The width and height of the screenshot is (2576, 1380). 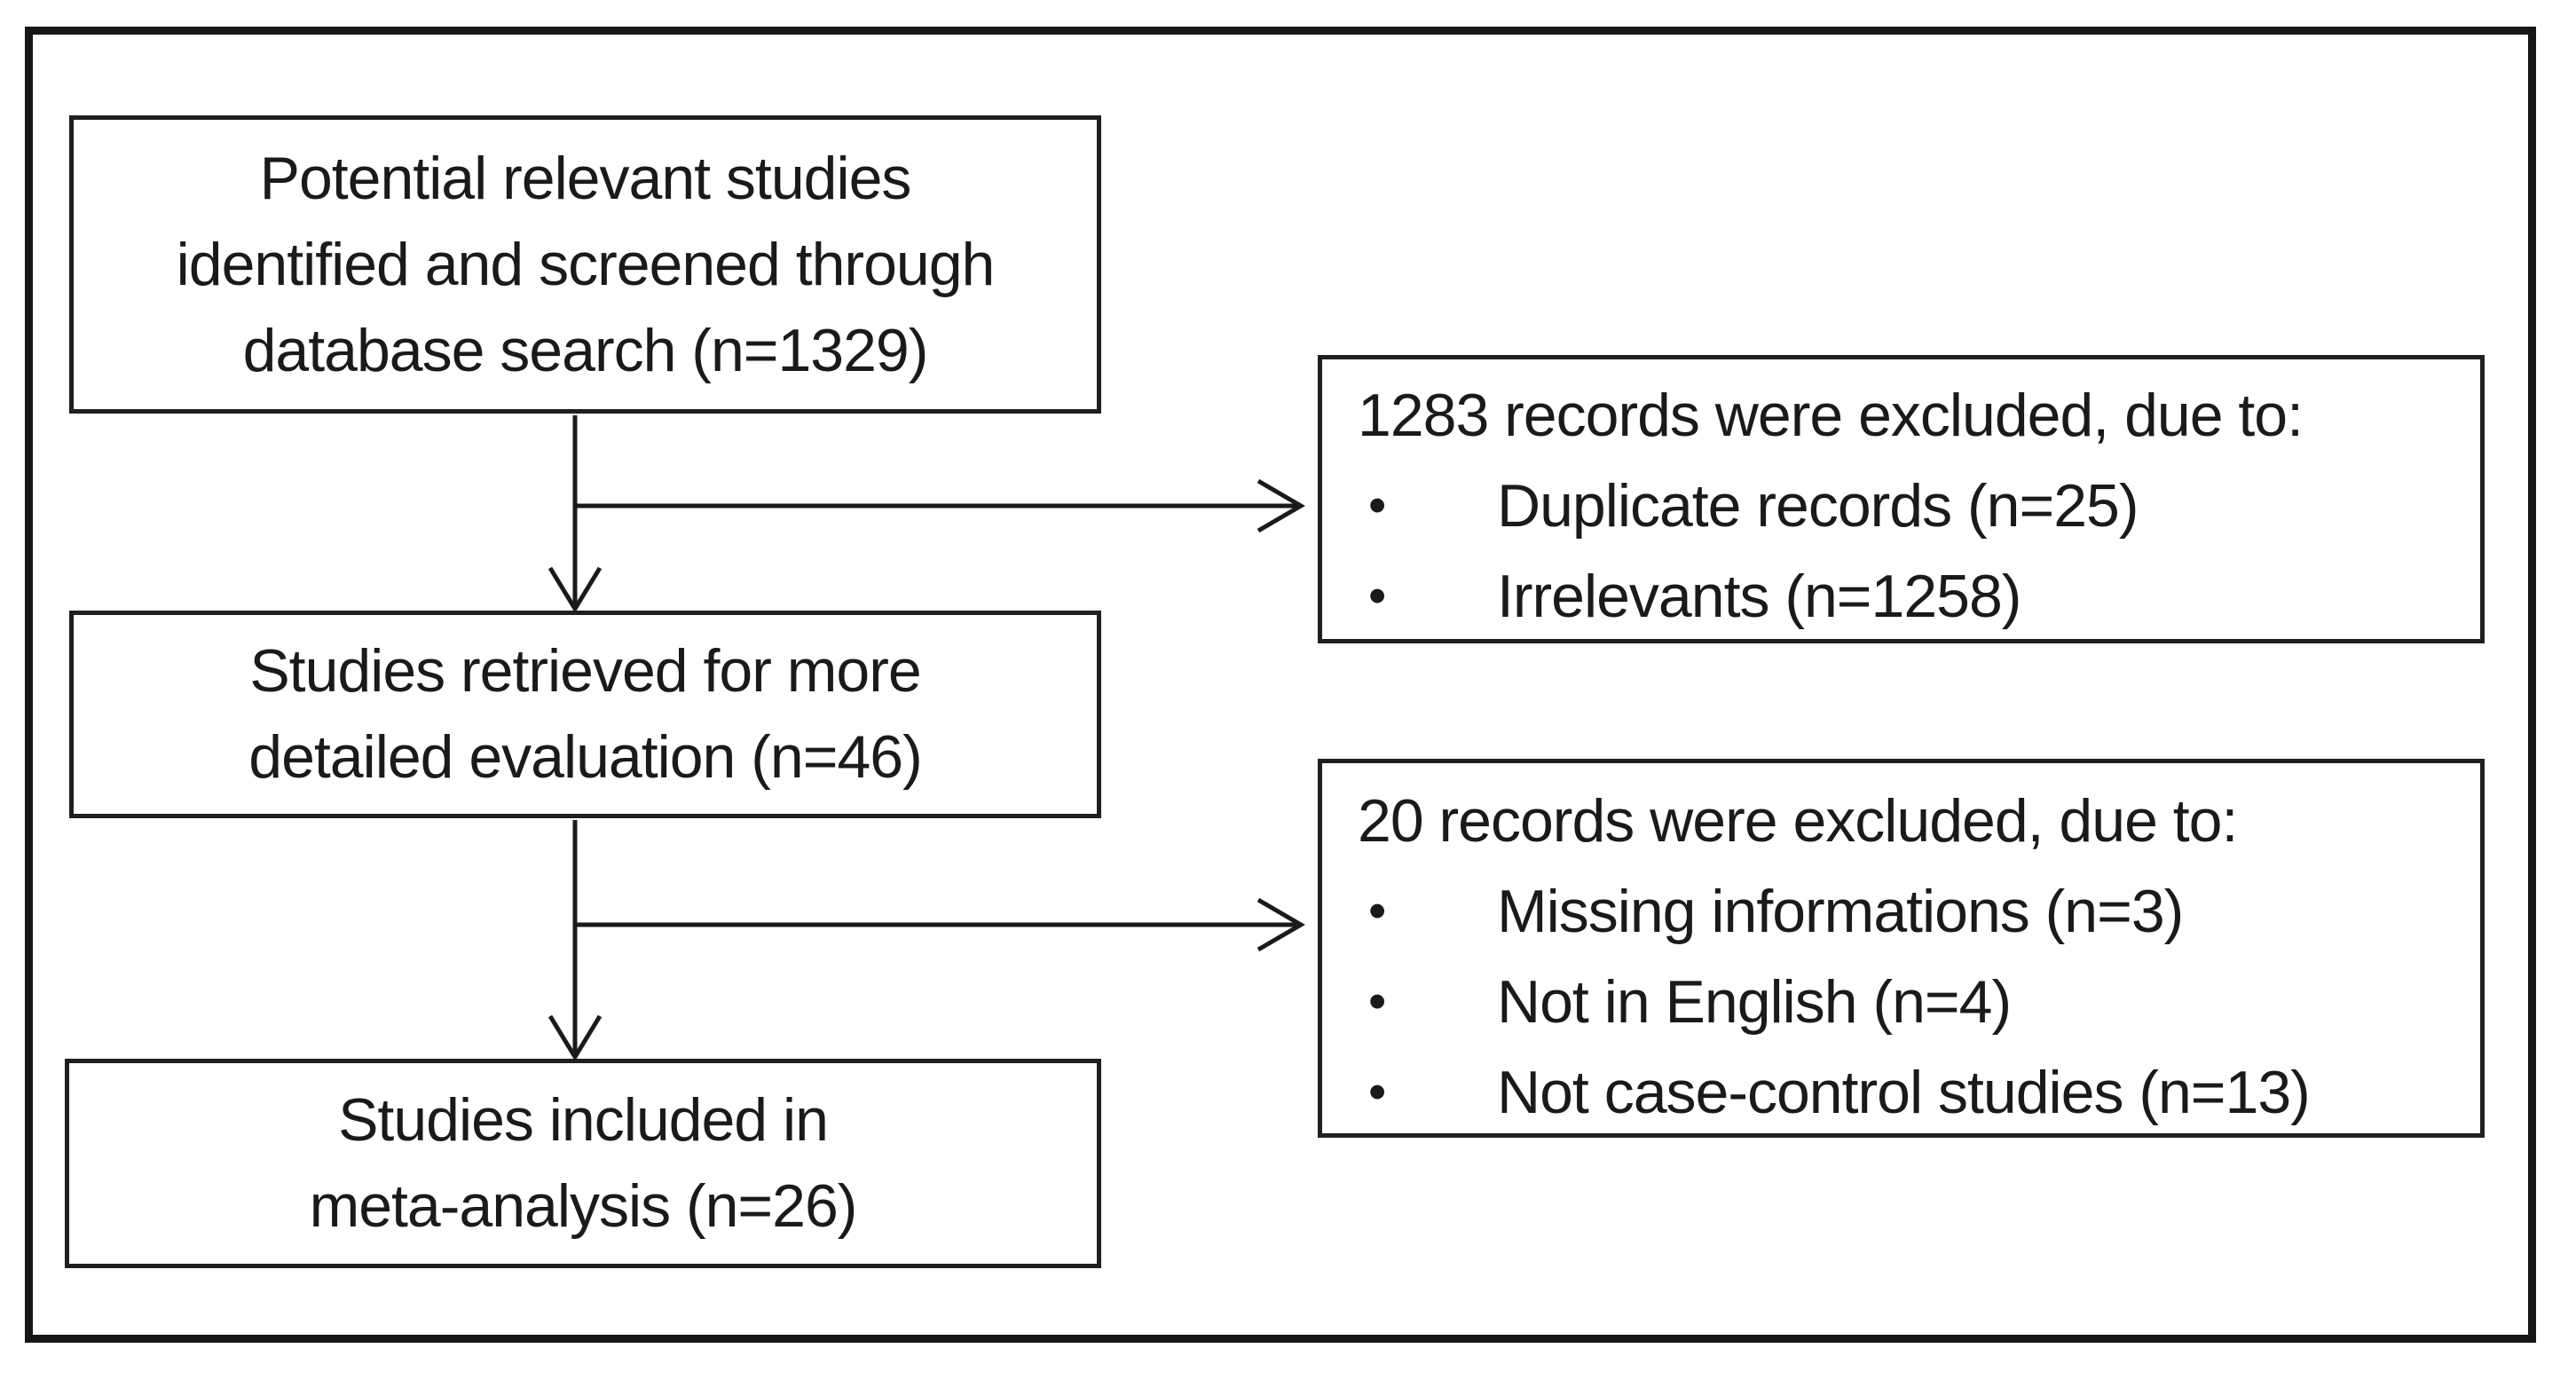 I want to click on list-item: • Not in English (n=4), so click(x=1910, y=1002).